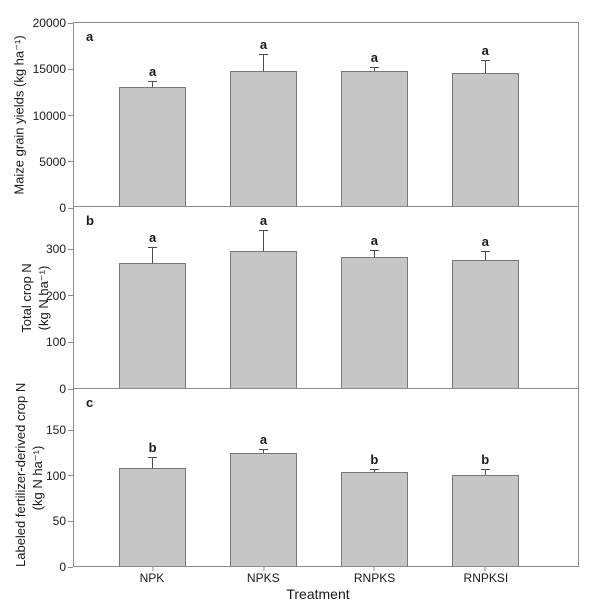 The image size is (600, 605). What do you see at coordinates (263, 509) in the screenshot?
I see `bar-npks-c` at bounding box center [263, 509].